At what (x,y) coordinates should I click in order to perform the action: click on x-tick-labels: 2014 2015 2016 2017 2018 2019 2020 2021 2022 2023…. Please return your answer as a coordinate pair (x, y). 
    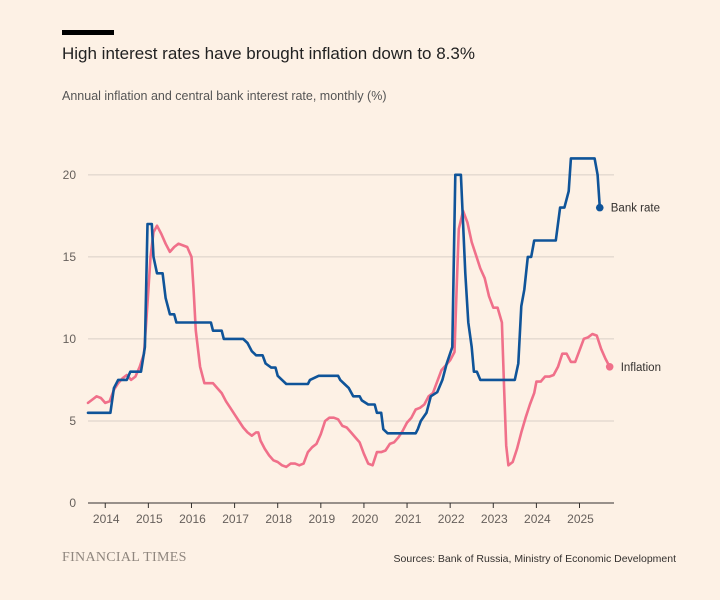
    Looking at the image, I should click on (343, 519).